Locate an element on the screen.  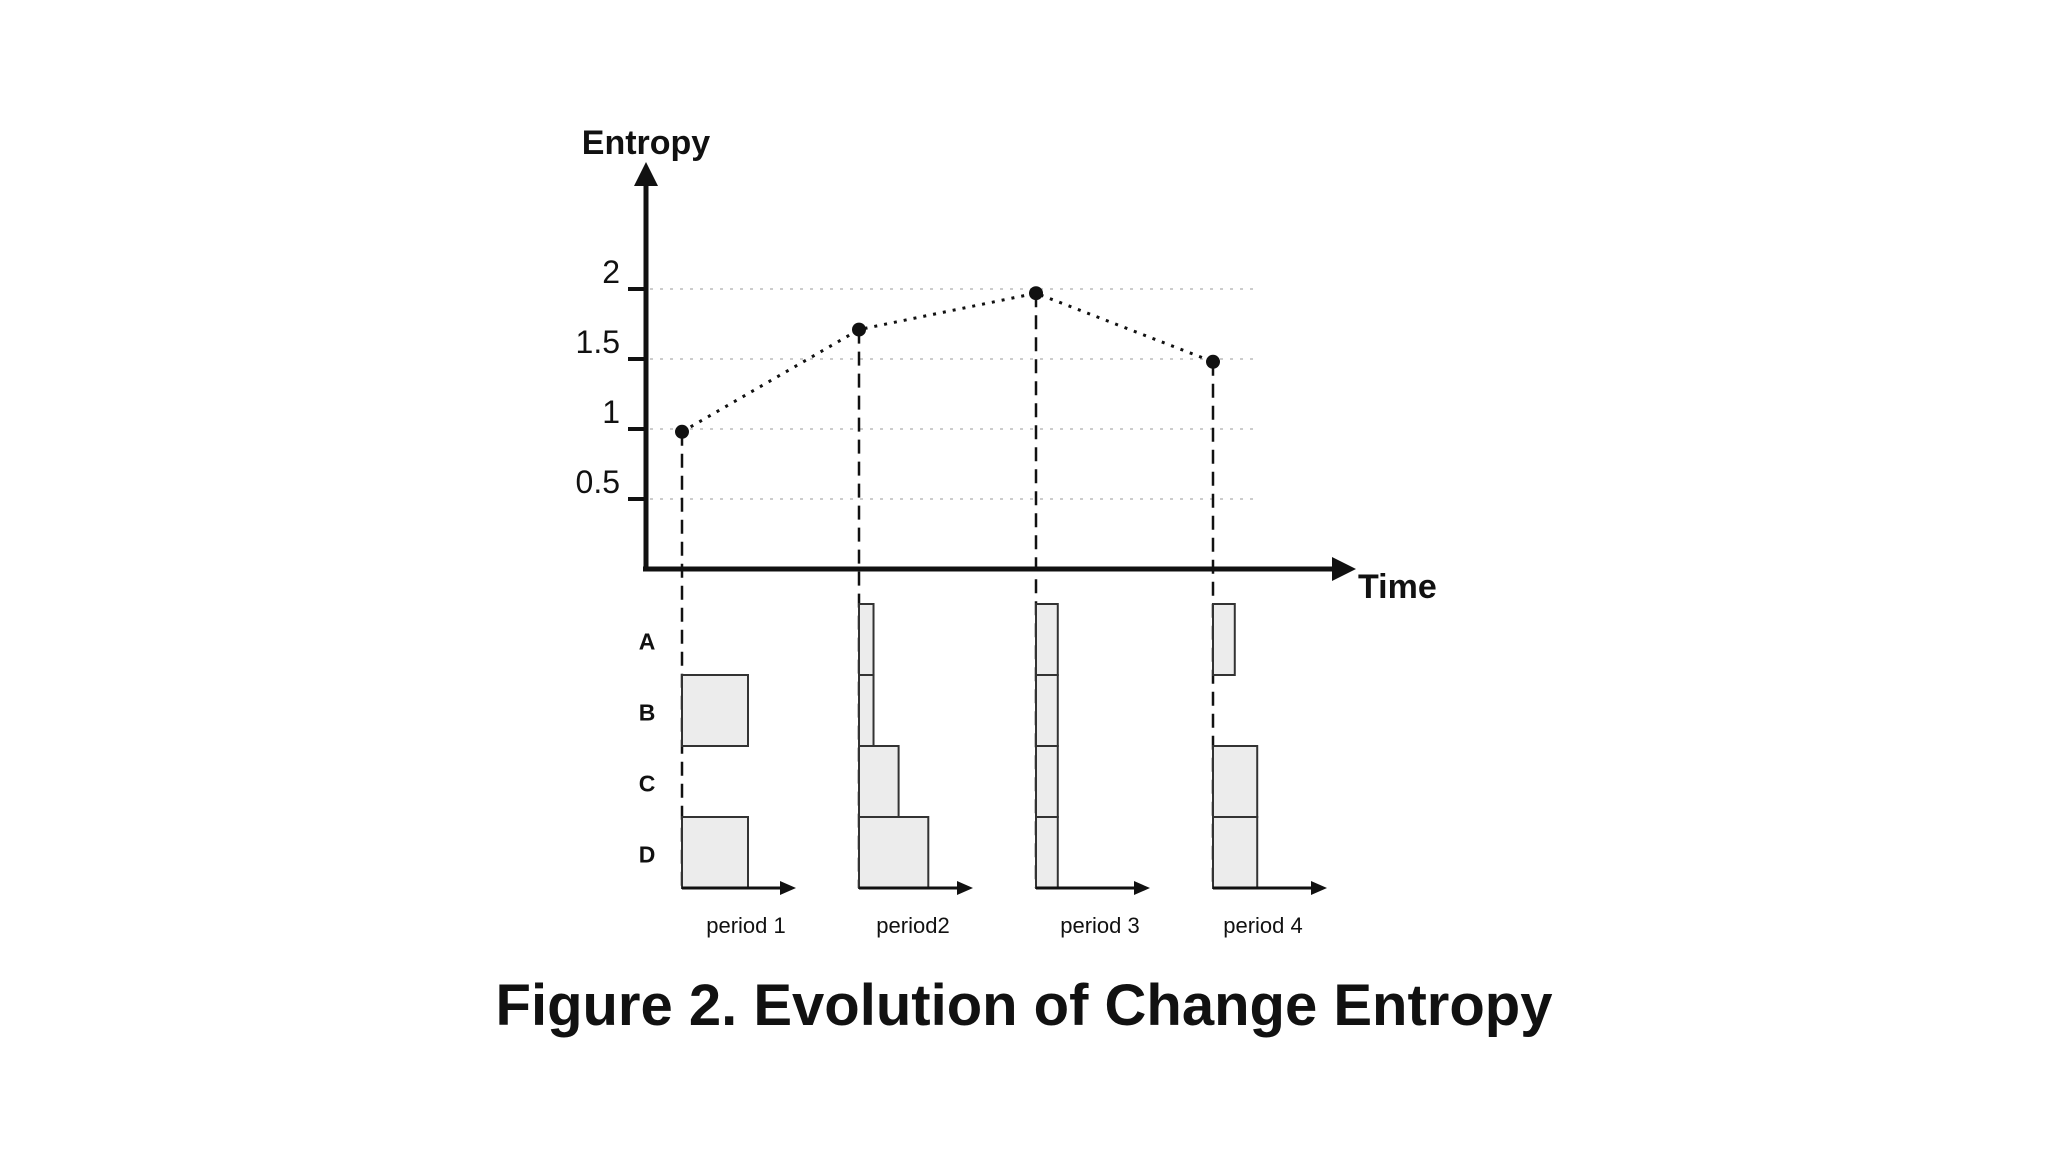
y-ticks: 2 1.5 1 0.5 is located at coordinates (611, 377).